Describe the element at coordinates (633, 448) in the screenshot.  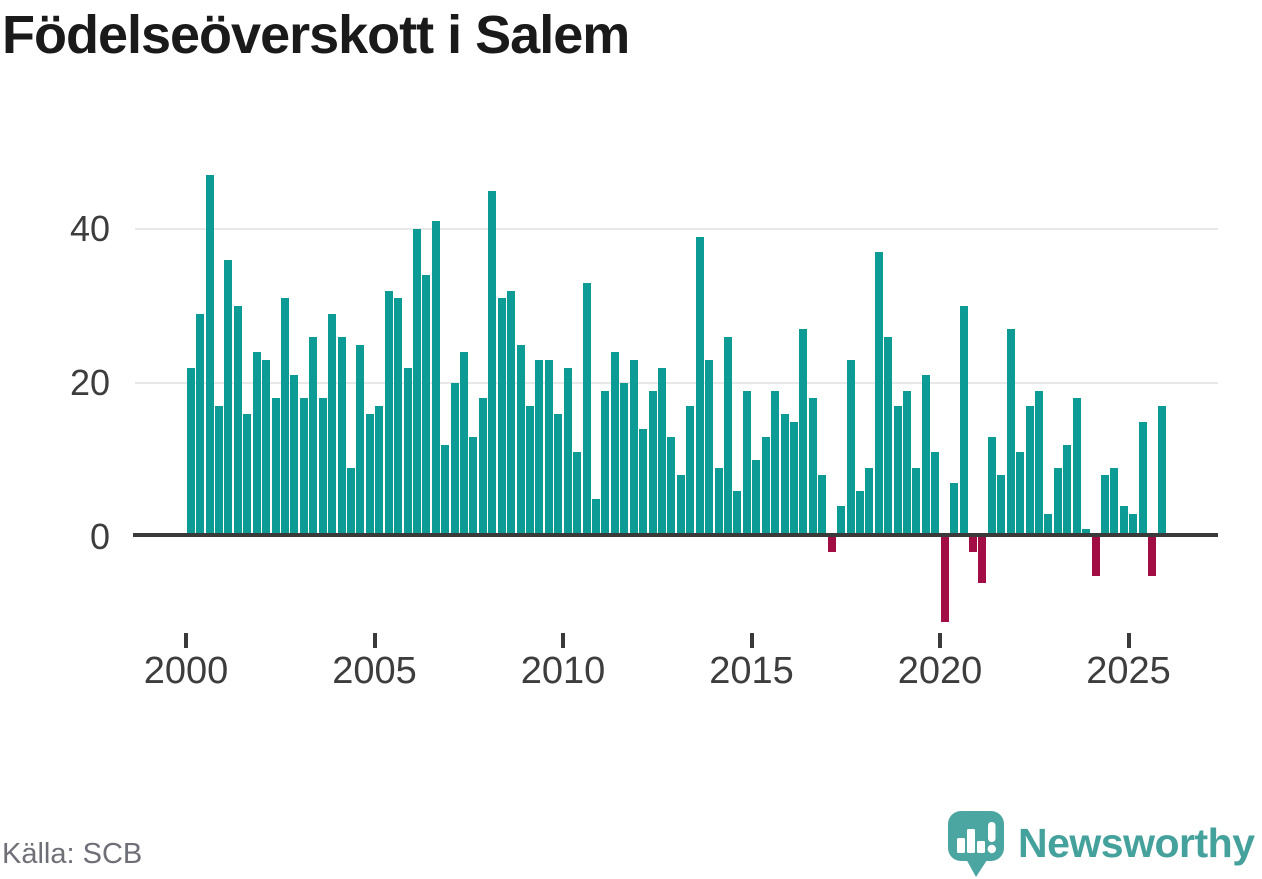
I see `bar-2011-q4` at that location.